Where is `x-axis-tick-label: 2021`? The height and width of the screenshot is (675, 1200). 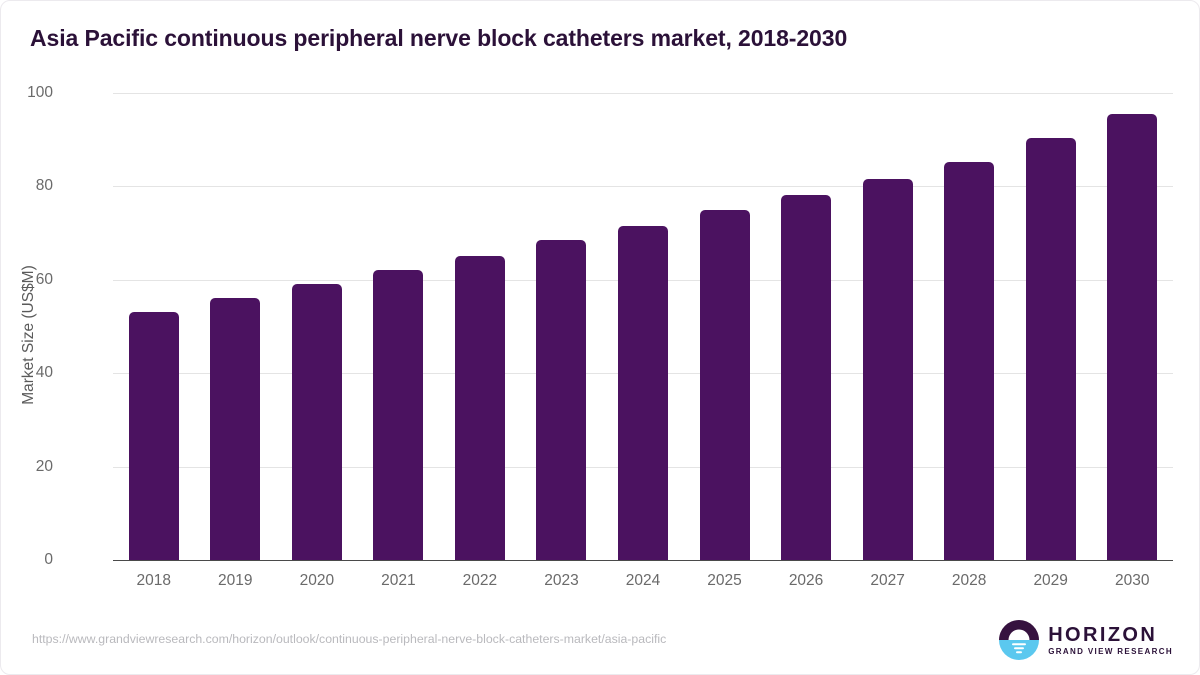
x-axis-tick-label: 2021 is located at coordinates (398, 580).